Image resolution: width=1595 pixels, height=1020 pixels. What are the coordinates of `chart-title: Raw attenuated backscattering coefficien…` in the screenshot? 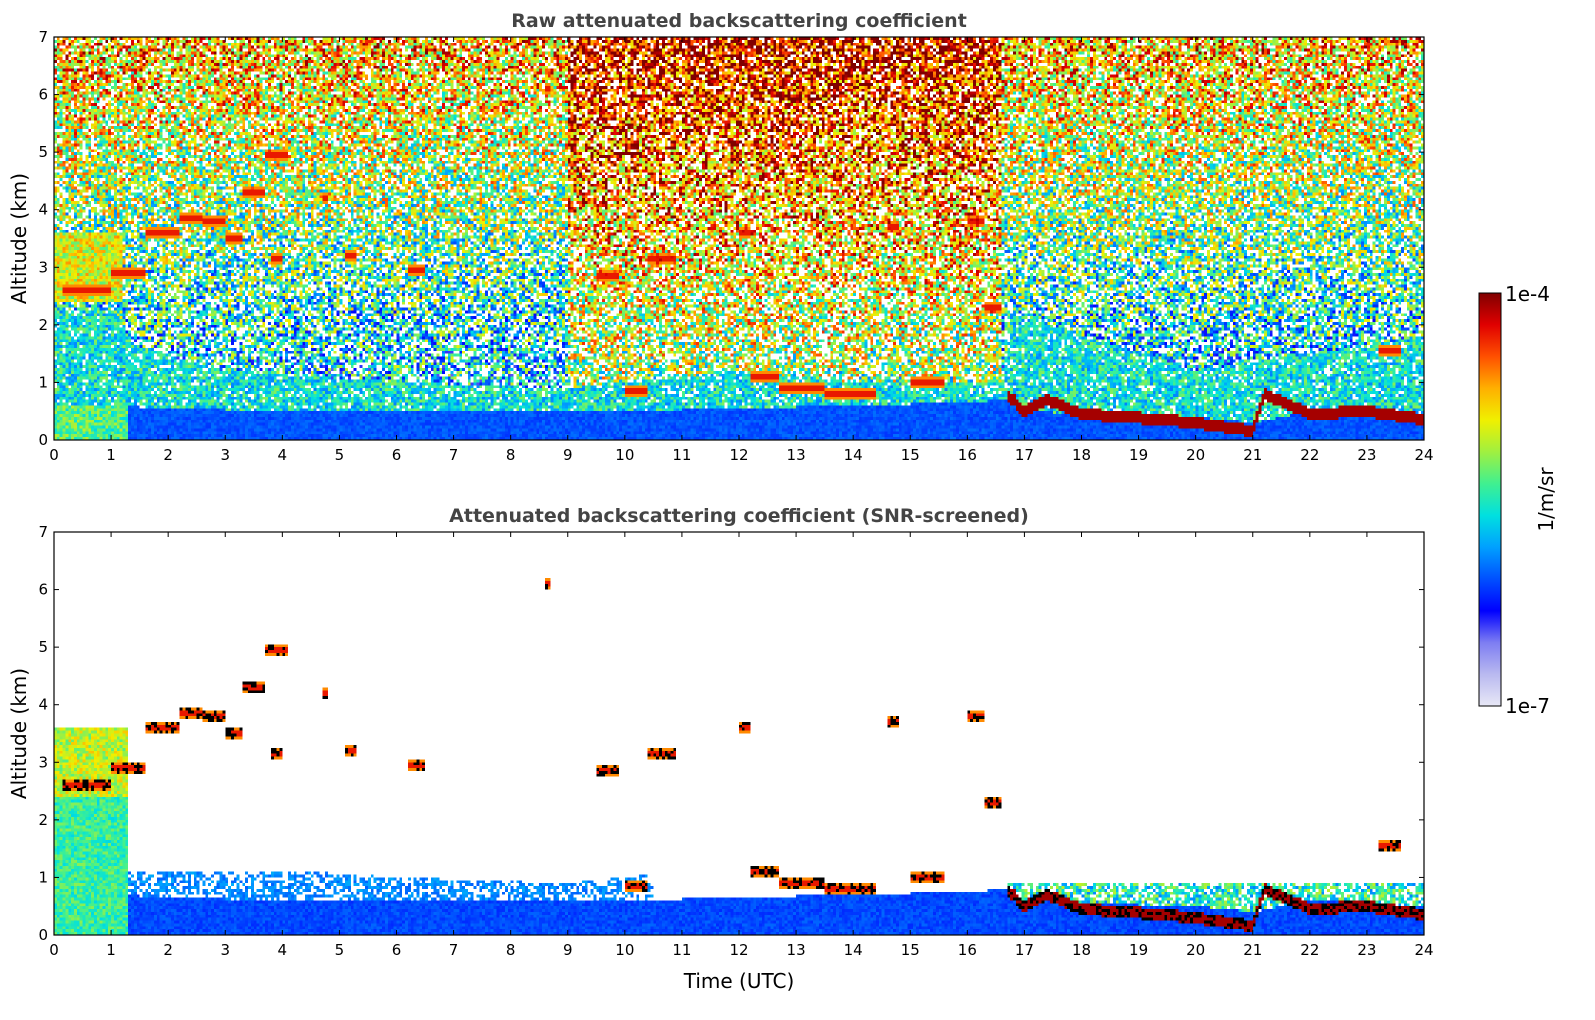 It's located at (739, 21).